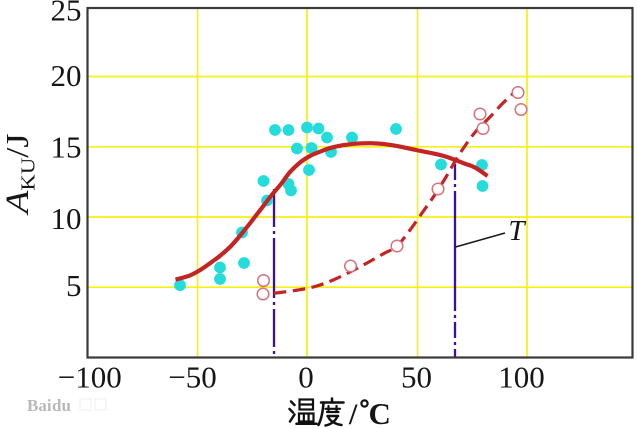 The width and height of the screenshot is (637, 429). What do you see at coordinates (66, 218) in the screenshot?
I see `svg-text: 10` at bounding box center [66, 218].